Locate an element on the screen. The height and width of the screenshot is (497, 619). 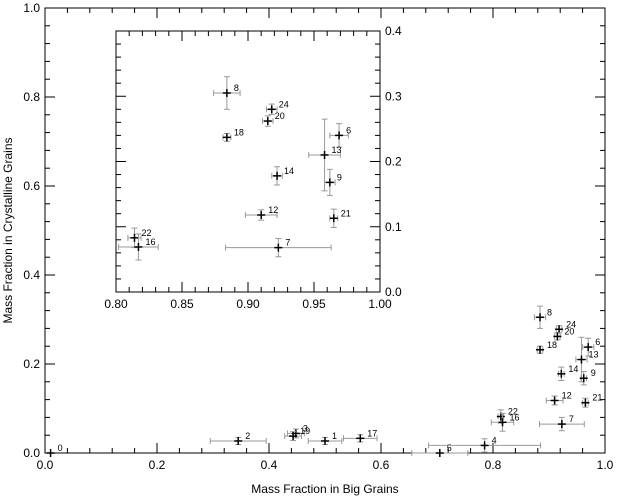
main-x-tick-label: 0.8 is located at coordinates (493, 465).